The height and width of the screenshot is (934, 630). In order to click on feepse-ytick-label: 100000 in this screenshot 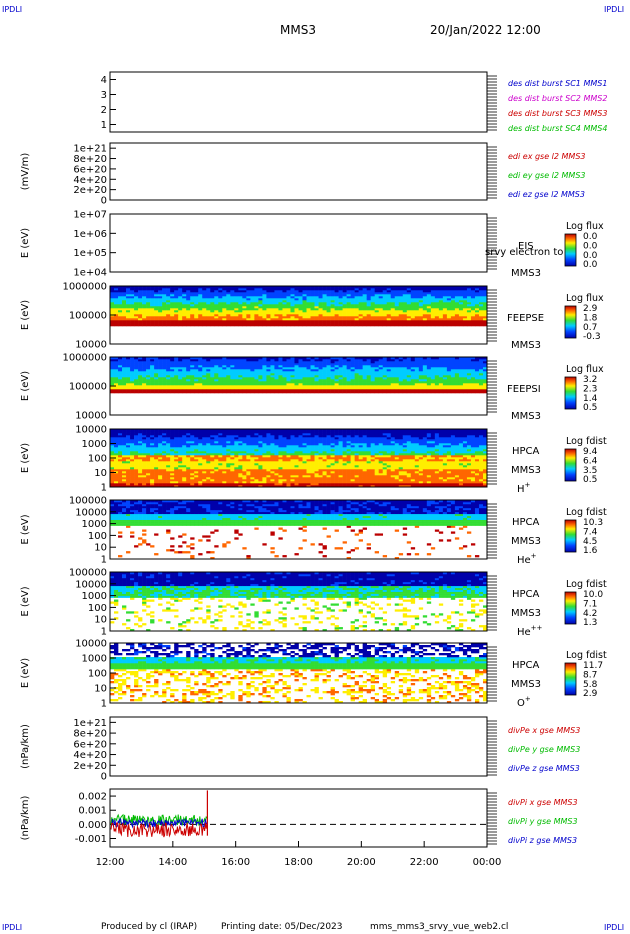, I will do `click(88, 316)`.